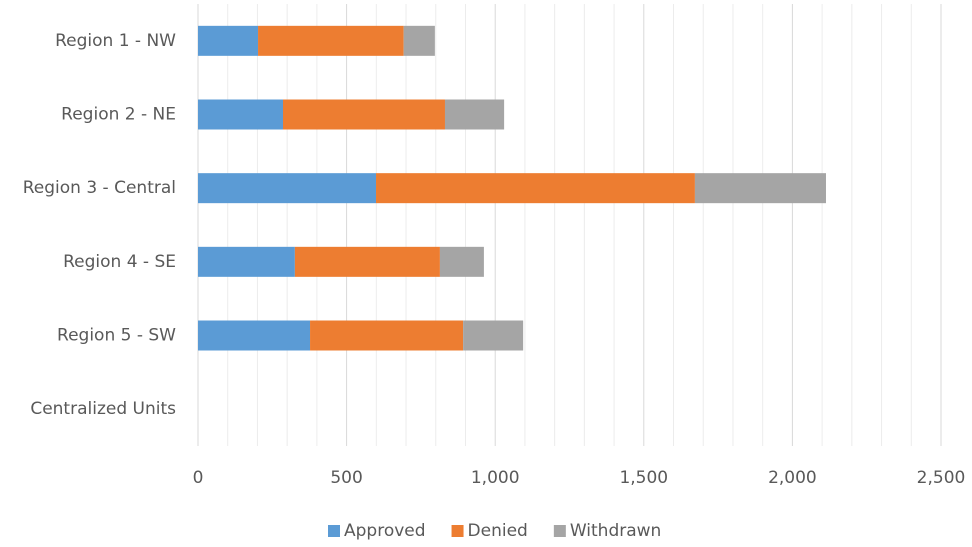 This screenshot has width=972, height=547. I want to click on y-tick-label: Region 3 - Central, so click(99, 188).